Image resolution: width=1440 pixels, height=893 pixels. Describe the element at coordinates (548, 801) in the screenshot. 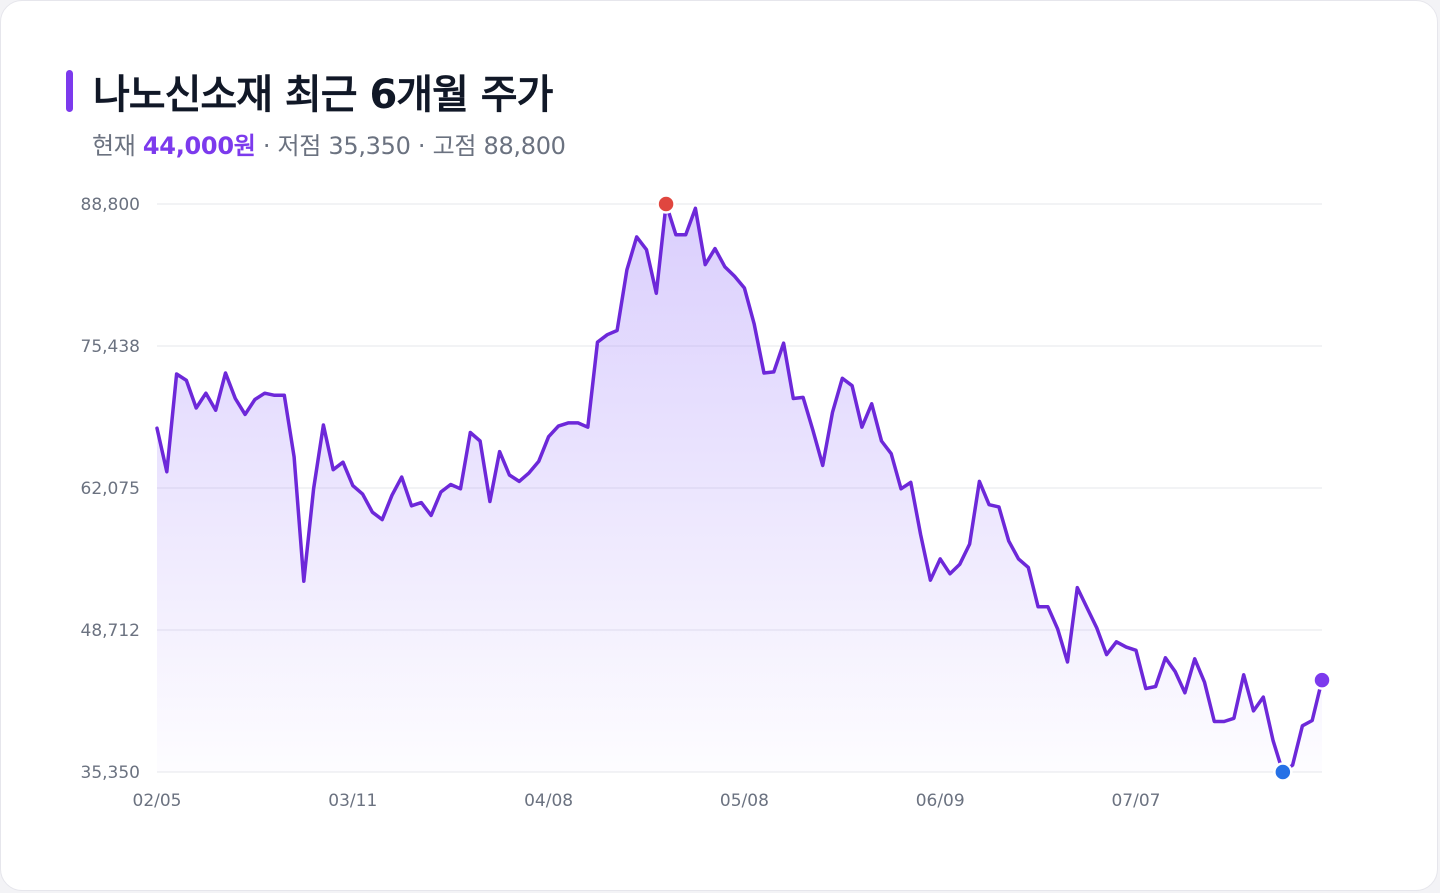

I see `x-tick-label: 04/08` at that location.